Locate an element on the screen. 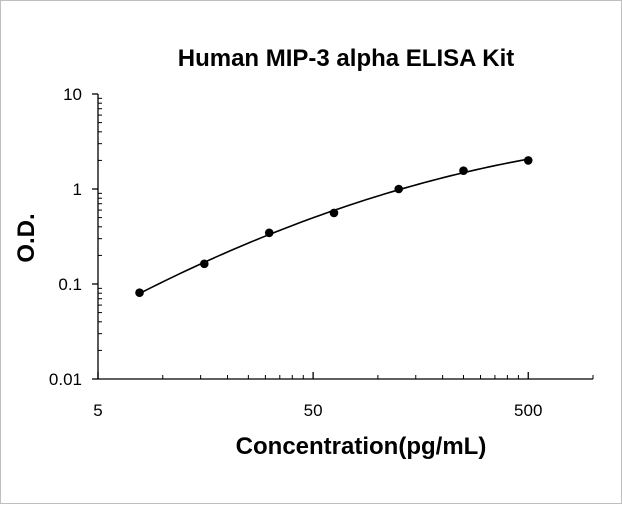  y-tick-label: 10 is located at coordinates (72, 94).